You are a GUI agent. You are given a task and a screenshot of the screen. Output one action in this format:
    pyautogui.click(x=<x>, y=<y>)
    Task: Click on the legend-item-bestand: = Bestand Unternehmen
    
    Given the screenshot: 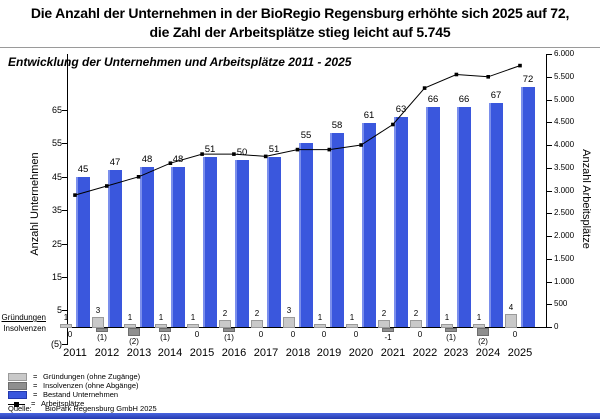 What is the action you would take?
    pyautogui.click(x=74, y=395)
    